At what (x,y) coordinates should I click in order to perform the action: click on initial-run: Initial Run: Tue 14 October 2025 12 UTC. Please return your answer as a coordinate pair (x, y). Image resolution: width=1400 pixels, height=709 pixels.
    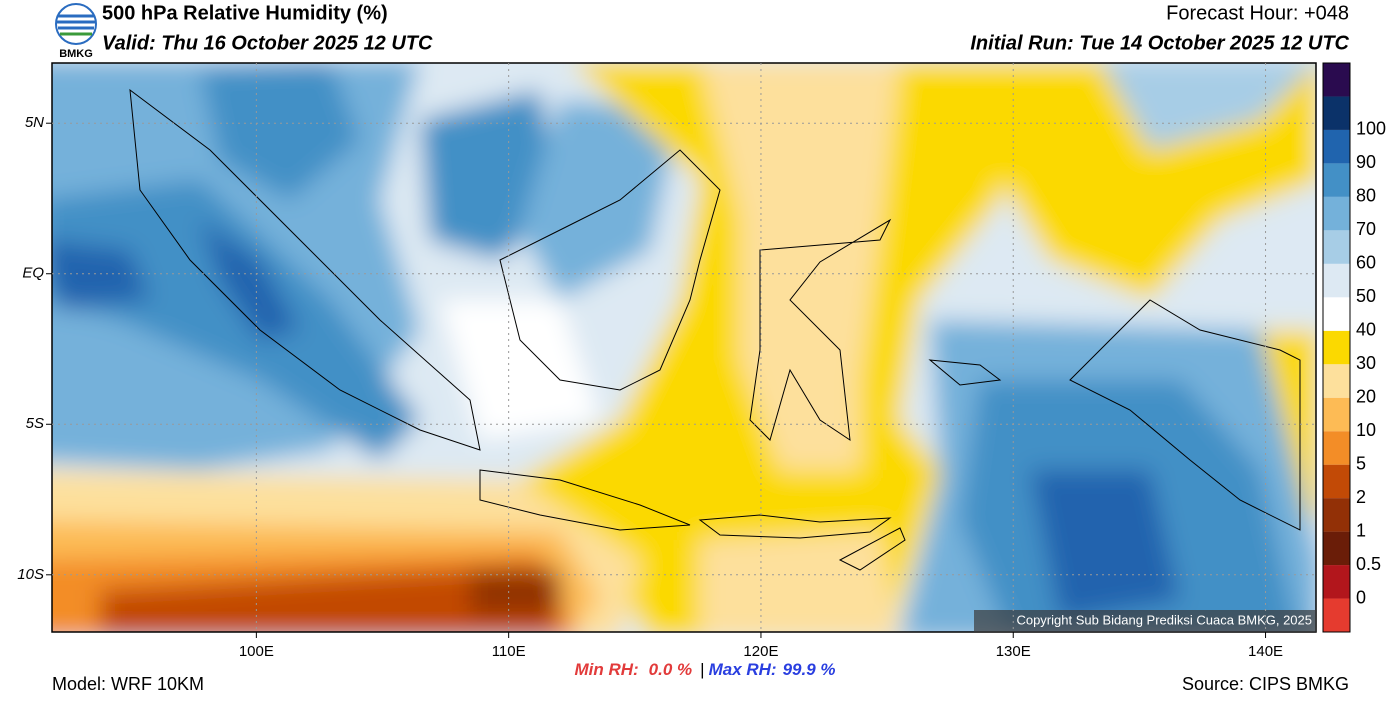
    Looking at the image, I should click on (1159, 43).